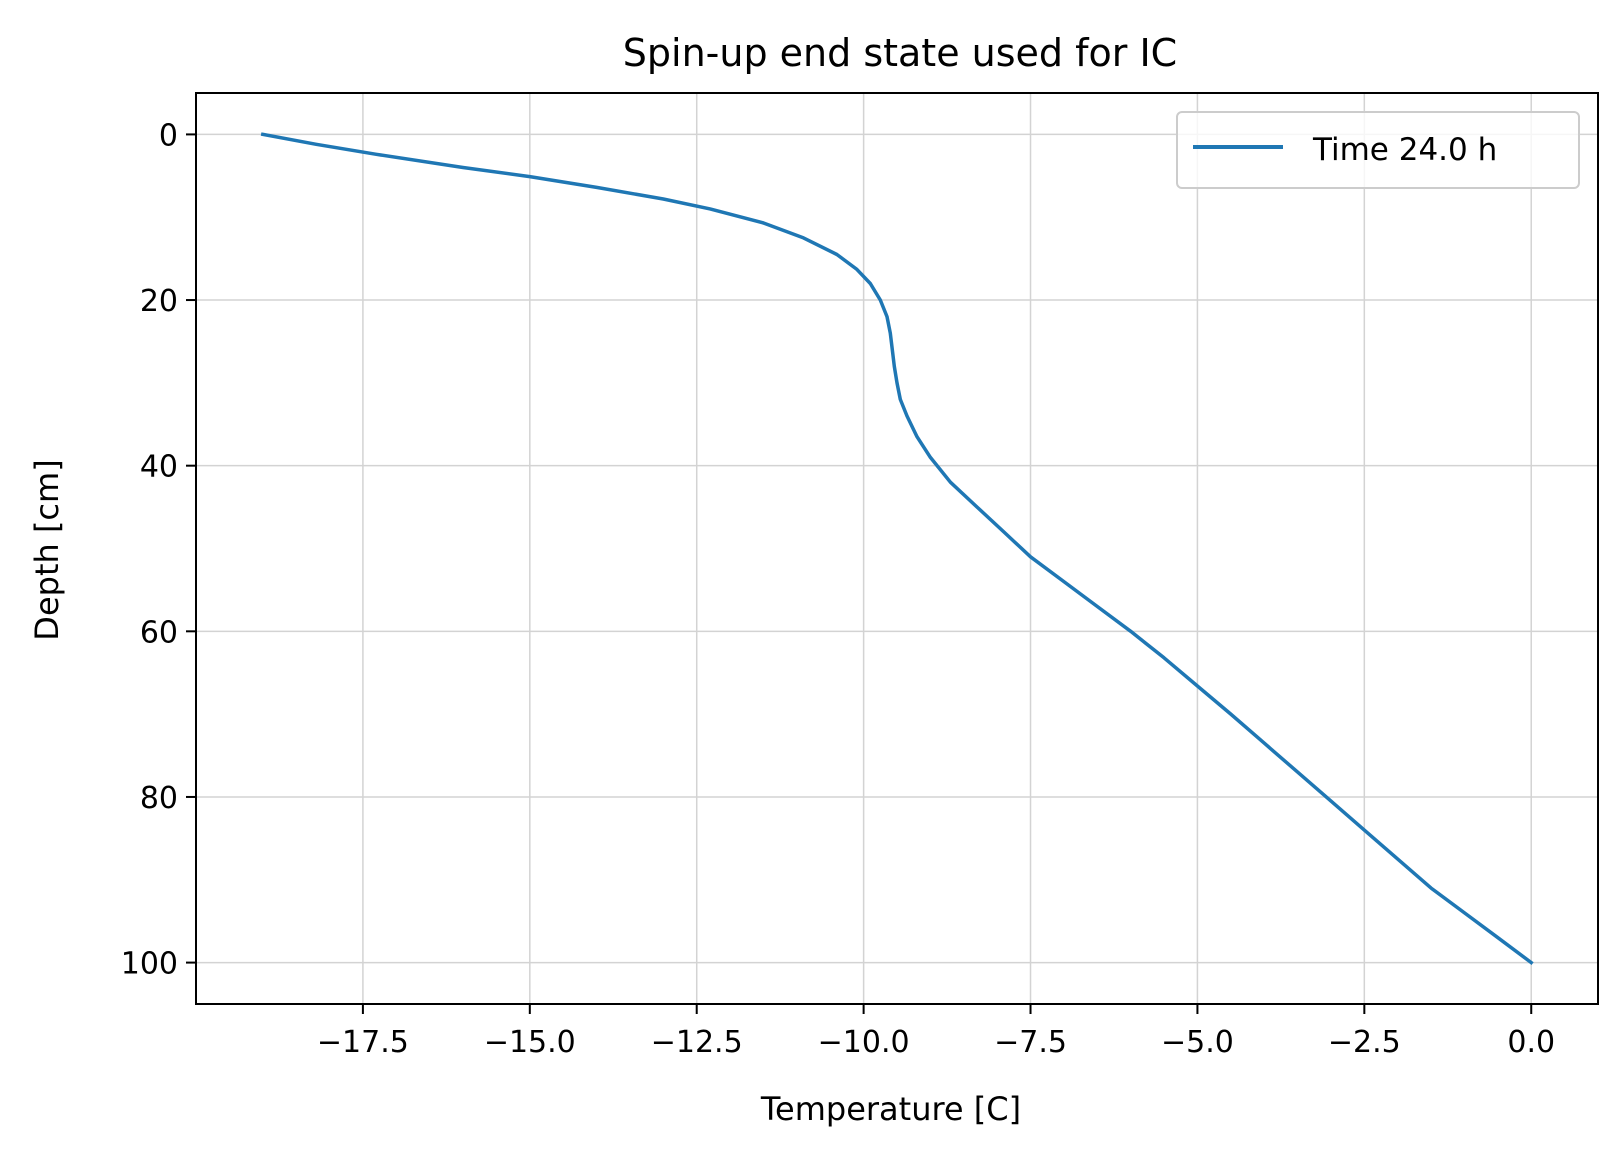 This screenshot has width=1620, height=1154. What do you see at coordinates (159, 301) in the screenshot?
I see `y-tick-label: 20` at bounding box center [159, 301].